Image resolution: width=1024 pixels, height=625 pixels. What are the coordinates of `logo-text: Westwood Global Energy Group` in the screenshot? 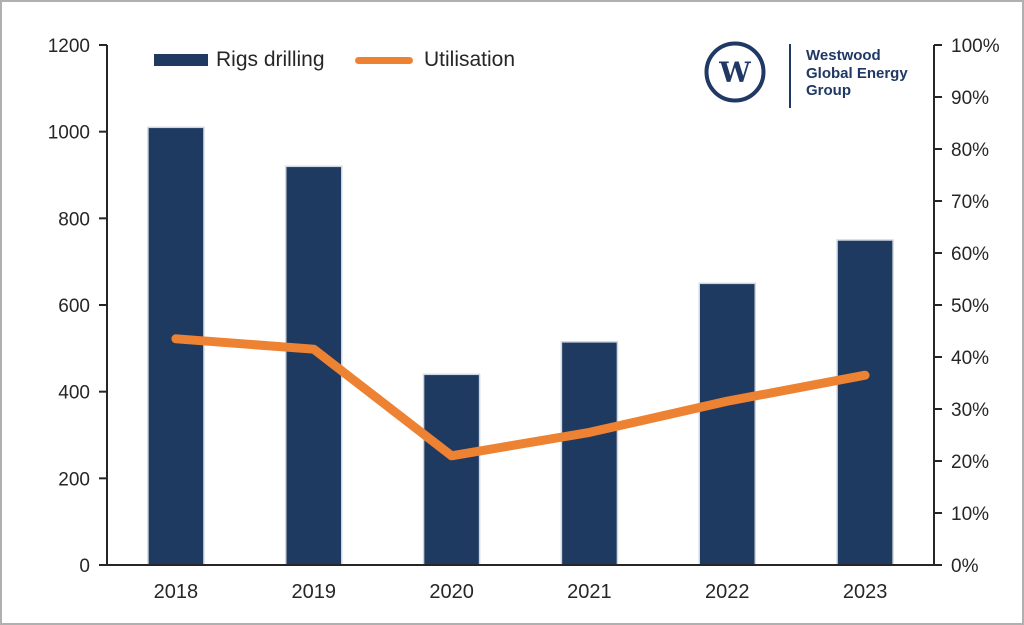 It's located at (857, 73).